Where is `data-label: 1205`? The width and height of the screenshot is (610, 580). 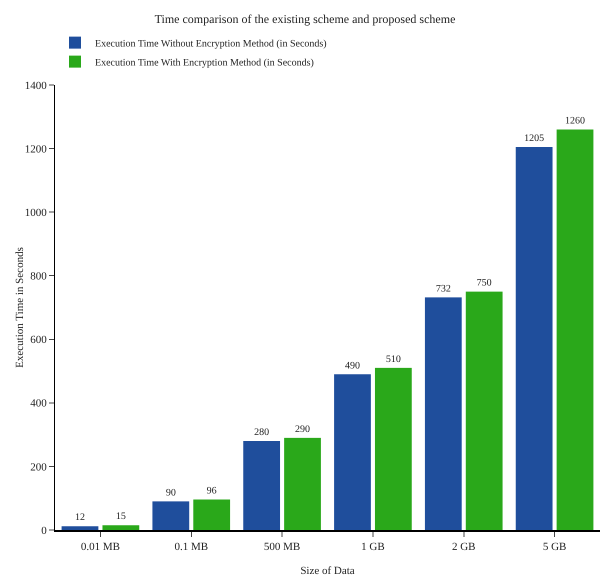 data-label: 1205 is located at coordinates (534, 138).